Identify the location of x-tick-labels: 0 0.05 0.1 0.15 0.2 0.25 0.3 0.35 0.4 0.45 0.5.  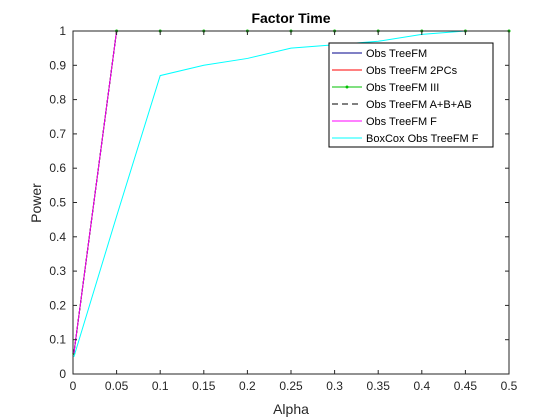
(294, 386).